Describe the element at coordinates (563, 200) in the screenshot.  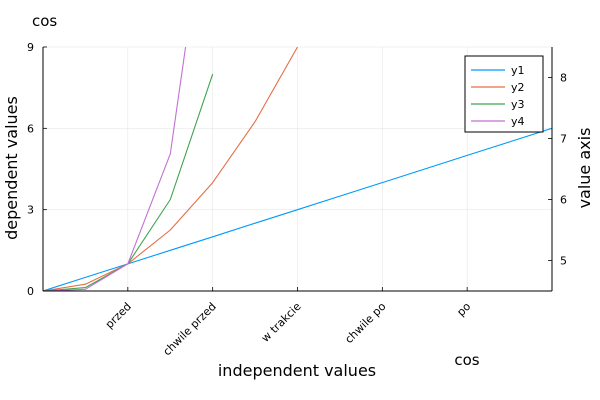
I see `y2-tick-label: 6` at that location.